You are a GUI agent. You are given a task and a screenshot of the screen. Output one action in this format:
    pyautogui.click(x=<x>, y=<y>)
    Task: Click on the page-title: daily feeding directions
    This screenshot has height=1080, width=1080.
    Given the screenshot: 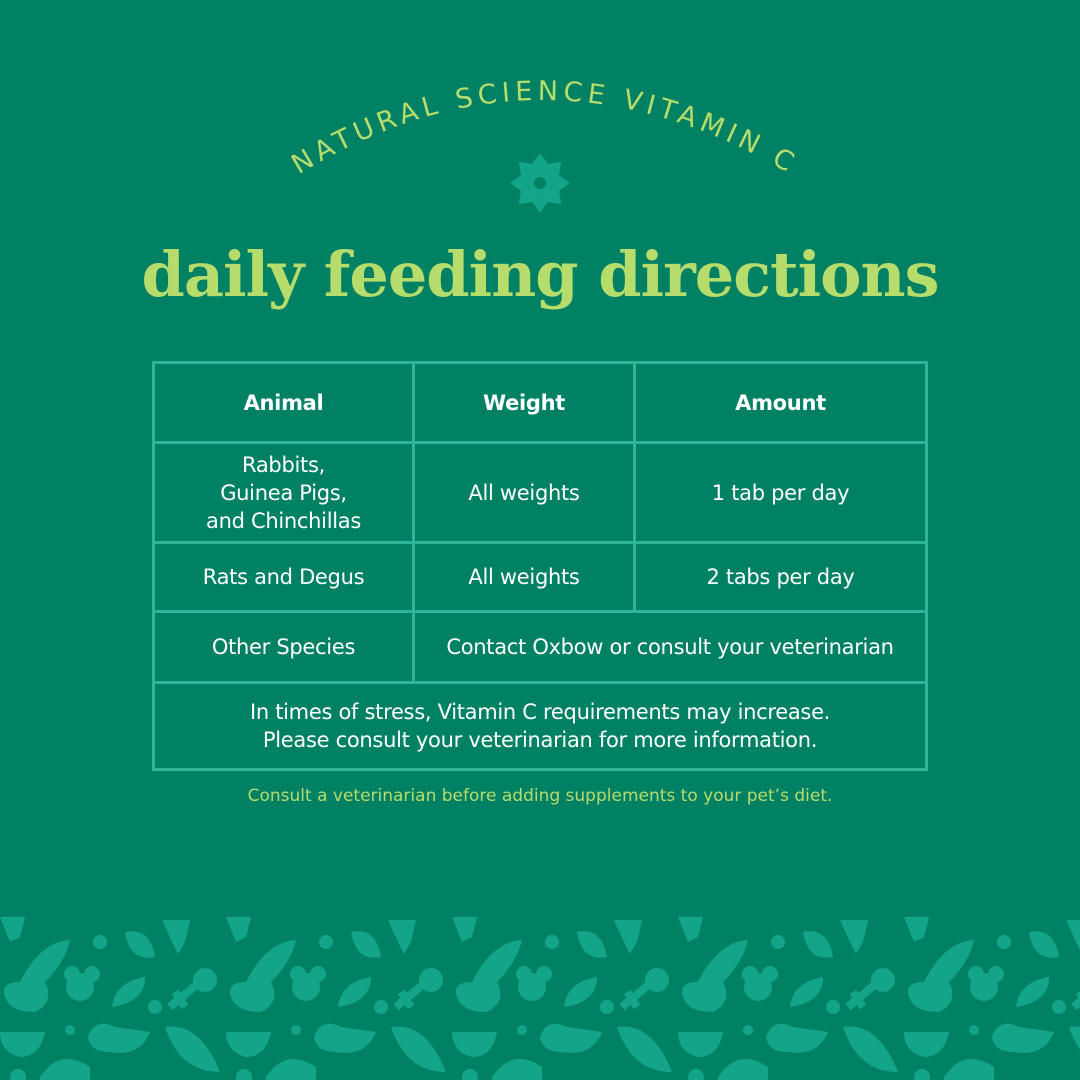 What is the action you would take?
    pyautogui.click(x=540, y=274)
    